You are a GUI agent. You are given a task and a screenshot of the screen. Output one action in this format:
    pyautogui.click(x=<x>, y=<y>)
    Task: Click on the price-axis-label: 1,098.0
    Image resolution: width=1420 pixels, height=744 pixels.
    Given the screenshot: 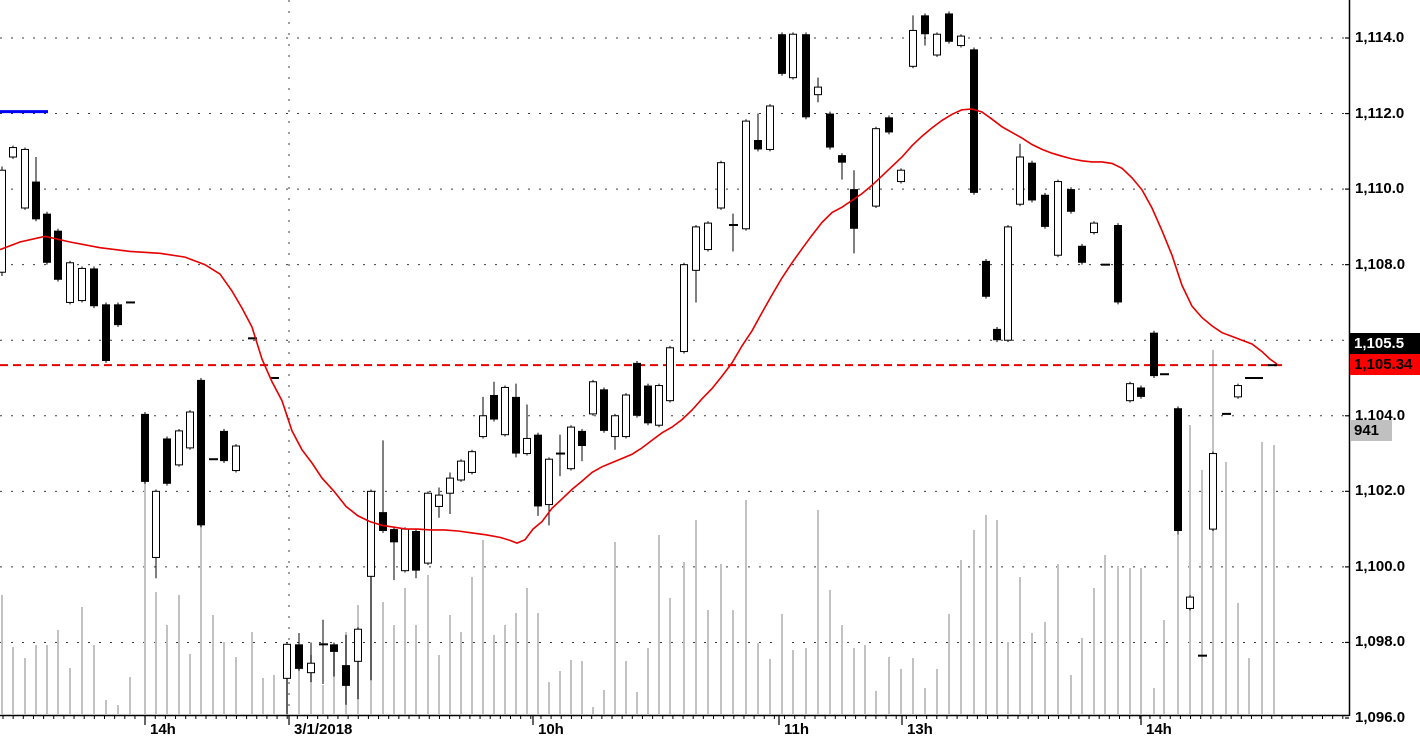 What is the action you would take?
    pyautogui.click(x=1380, y=642)
    